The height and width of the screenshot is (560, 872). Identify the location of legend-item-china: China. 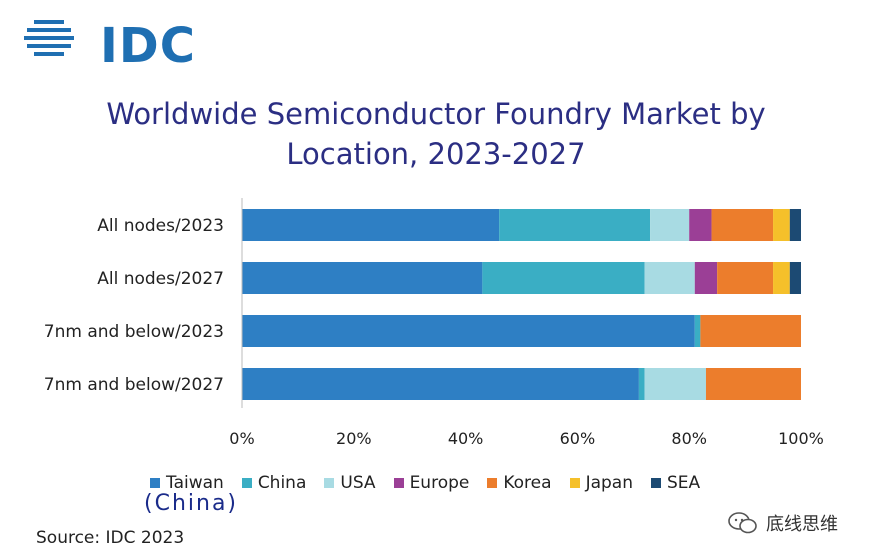
(274, 483).